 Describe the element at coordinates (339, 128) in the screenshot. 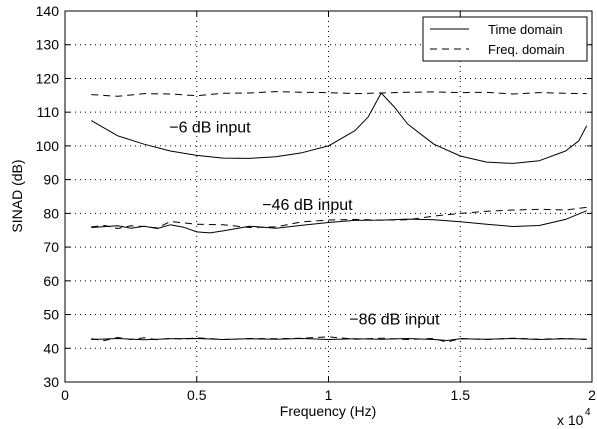

I see `series-line-time-domain` at that location.